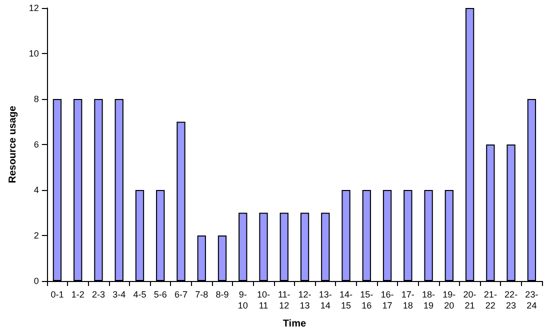 The image size is (550, 334). I want to click on x-tick-label: 14-15, so click(346, 300).